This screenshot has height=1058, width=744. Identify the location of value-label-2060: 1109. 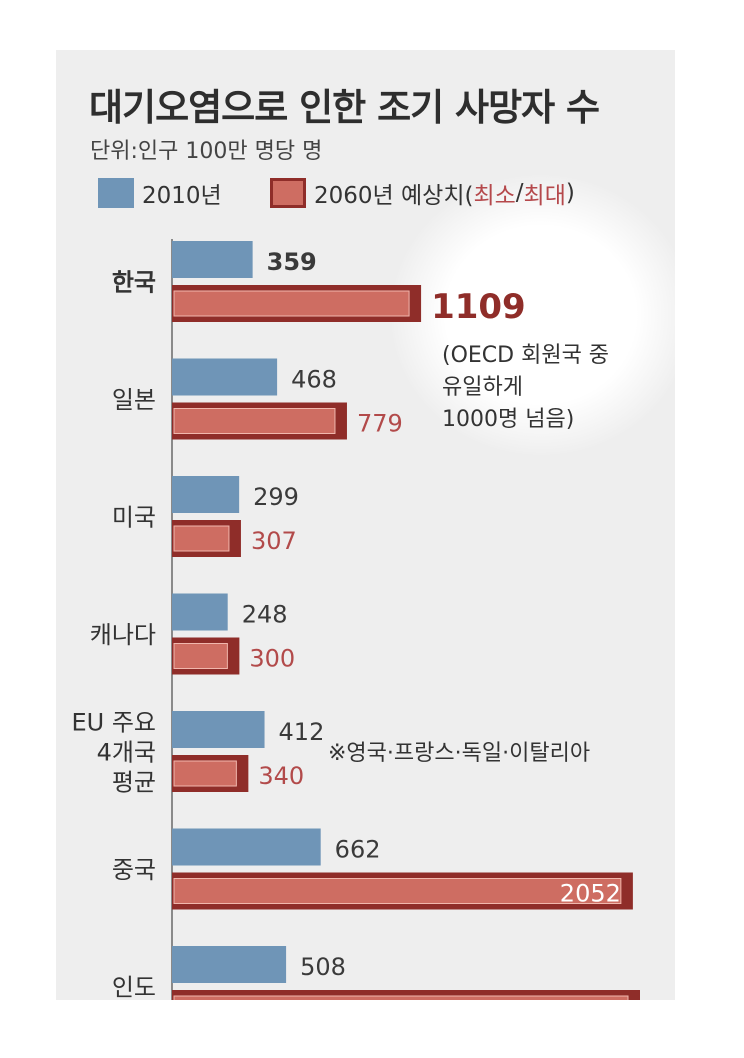
(478, 307).